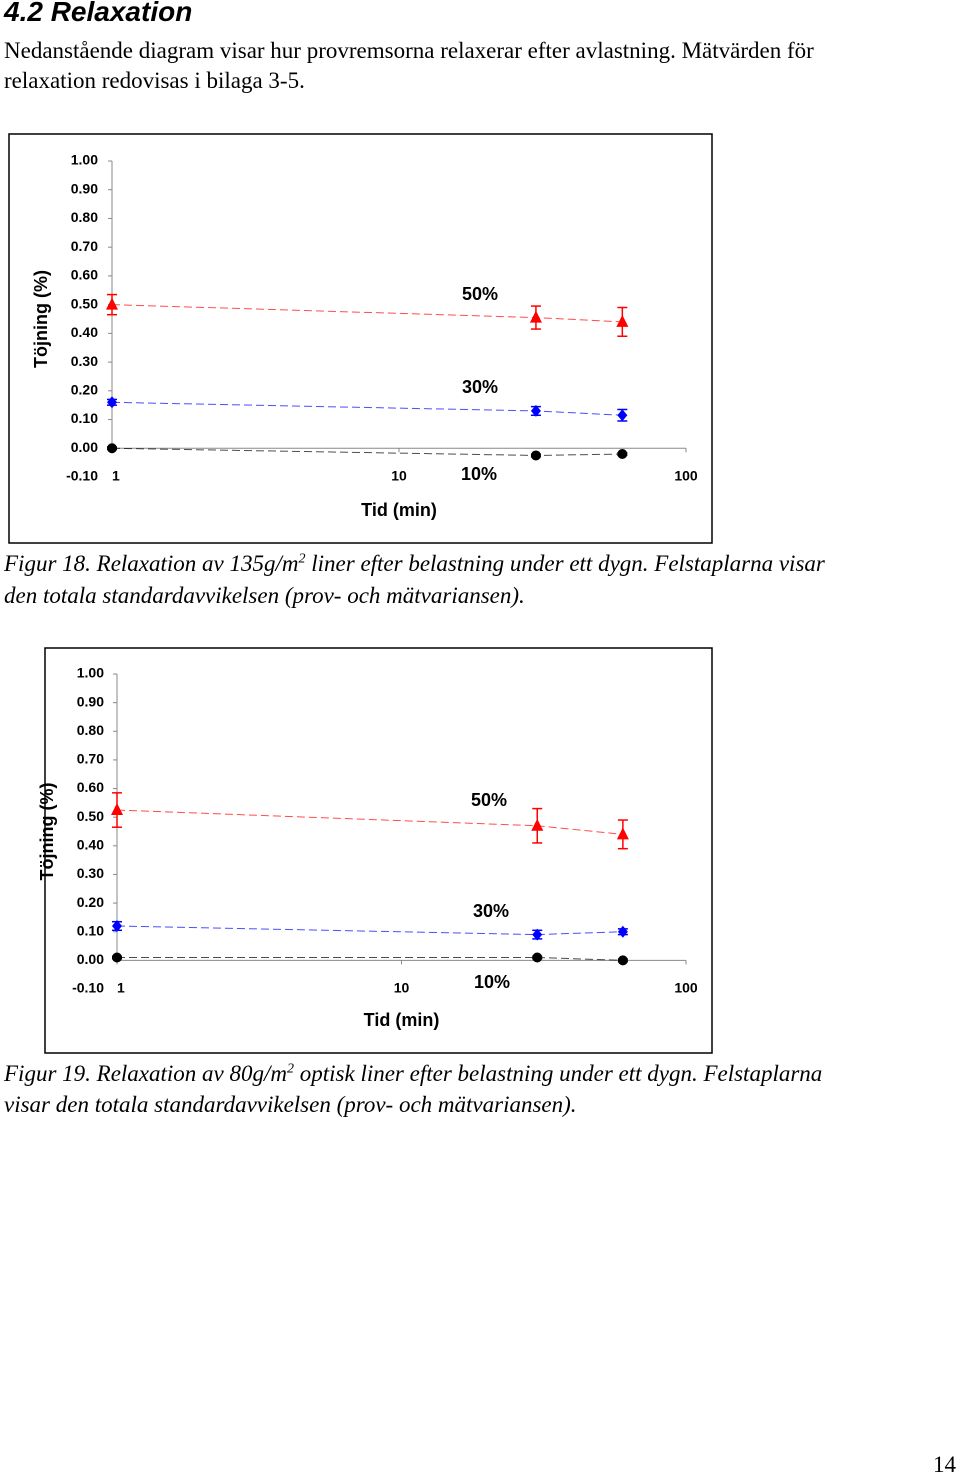 This screenshot has height=1478, width=960. I want to click on caption-text: Figur 18. Relaxation av 135g/m, so click(151, 563).